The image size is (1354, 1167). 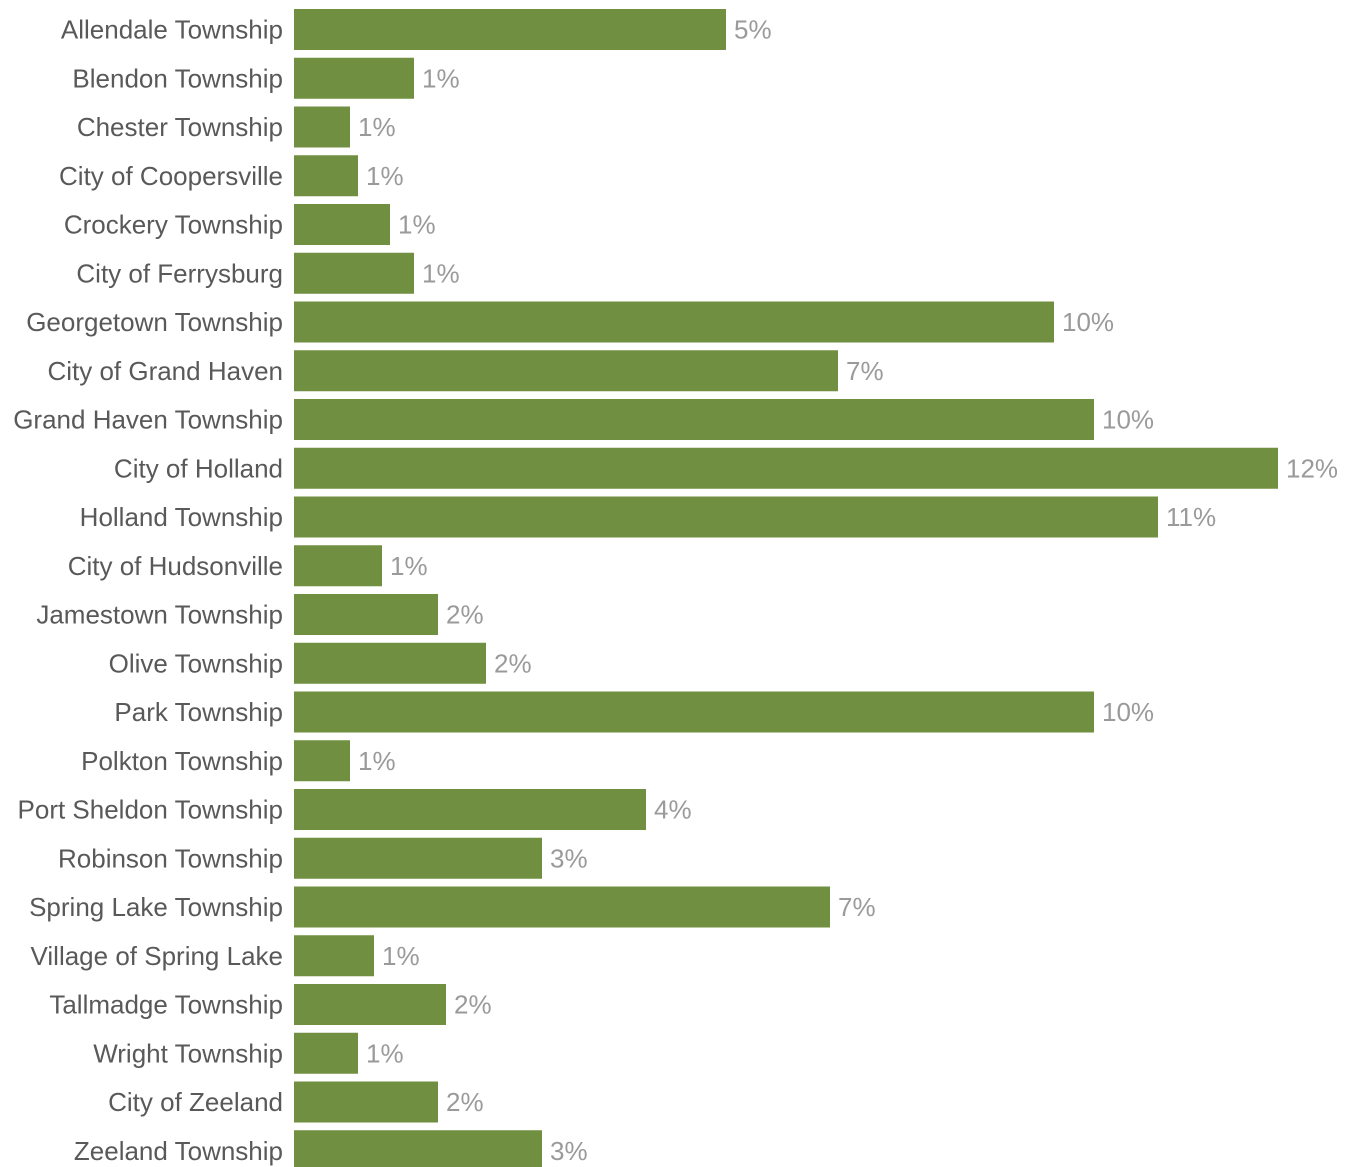 What do you see at coordinates (175, 566) in the screenshot?
I see `category-label: City of Hudsonville` at bounding box center [175, 566].